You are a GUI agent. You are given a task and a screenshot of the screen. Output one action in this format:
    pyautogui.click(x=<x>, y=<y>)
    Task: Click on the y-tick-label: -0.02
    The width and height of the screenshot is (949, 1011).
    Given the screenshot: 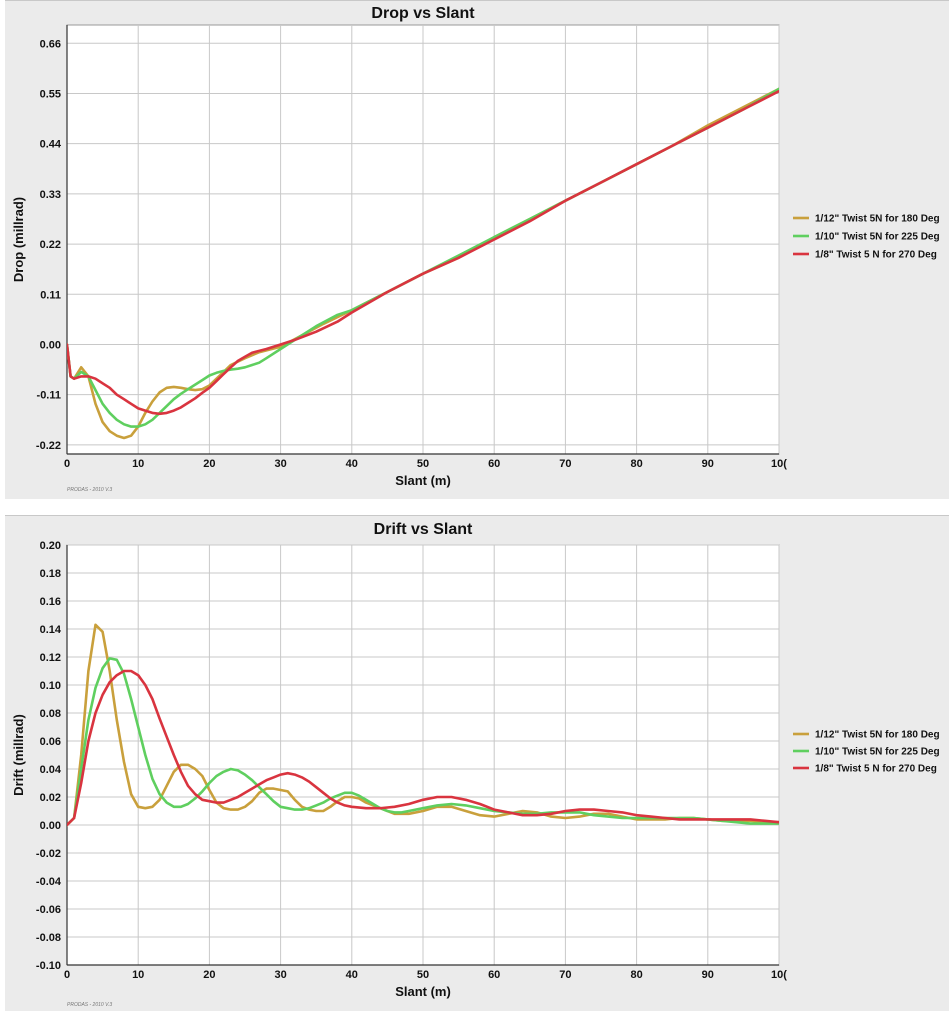 What is the action you would take?
    pyautogui.click(x=48, y=854)
    